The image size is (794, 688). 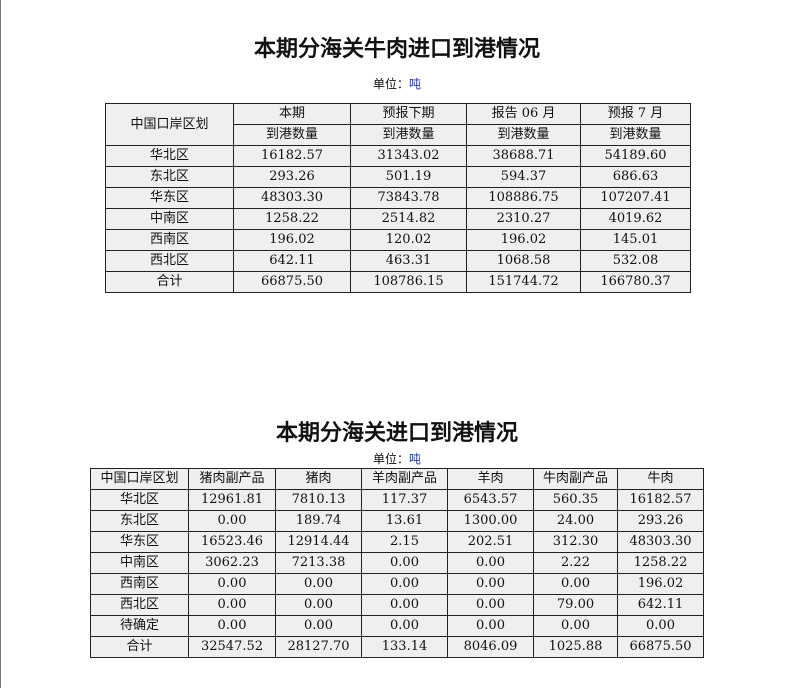 I want to click on value-cell: 1300.00, so click(x=490, y=521).